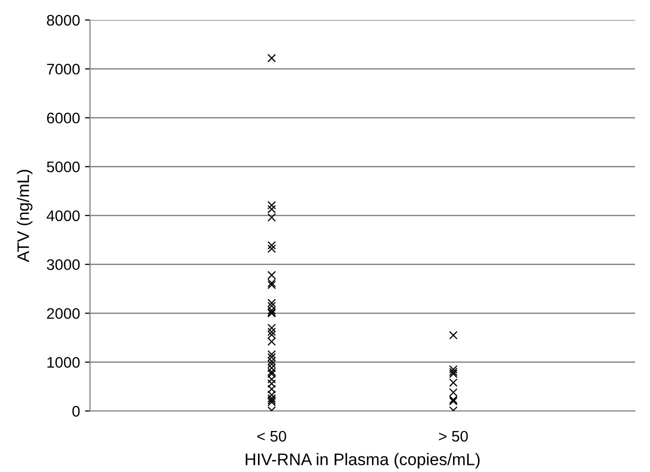 The width and height of the screenshot is (650, 472). Describe the element at coordinates (63, 20) in the screenshot. I see `y-tick-label: 8000` at that location.